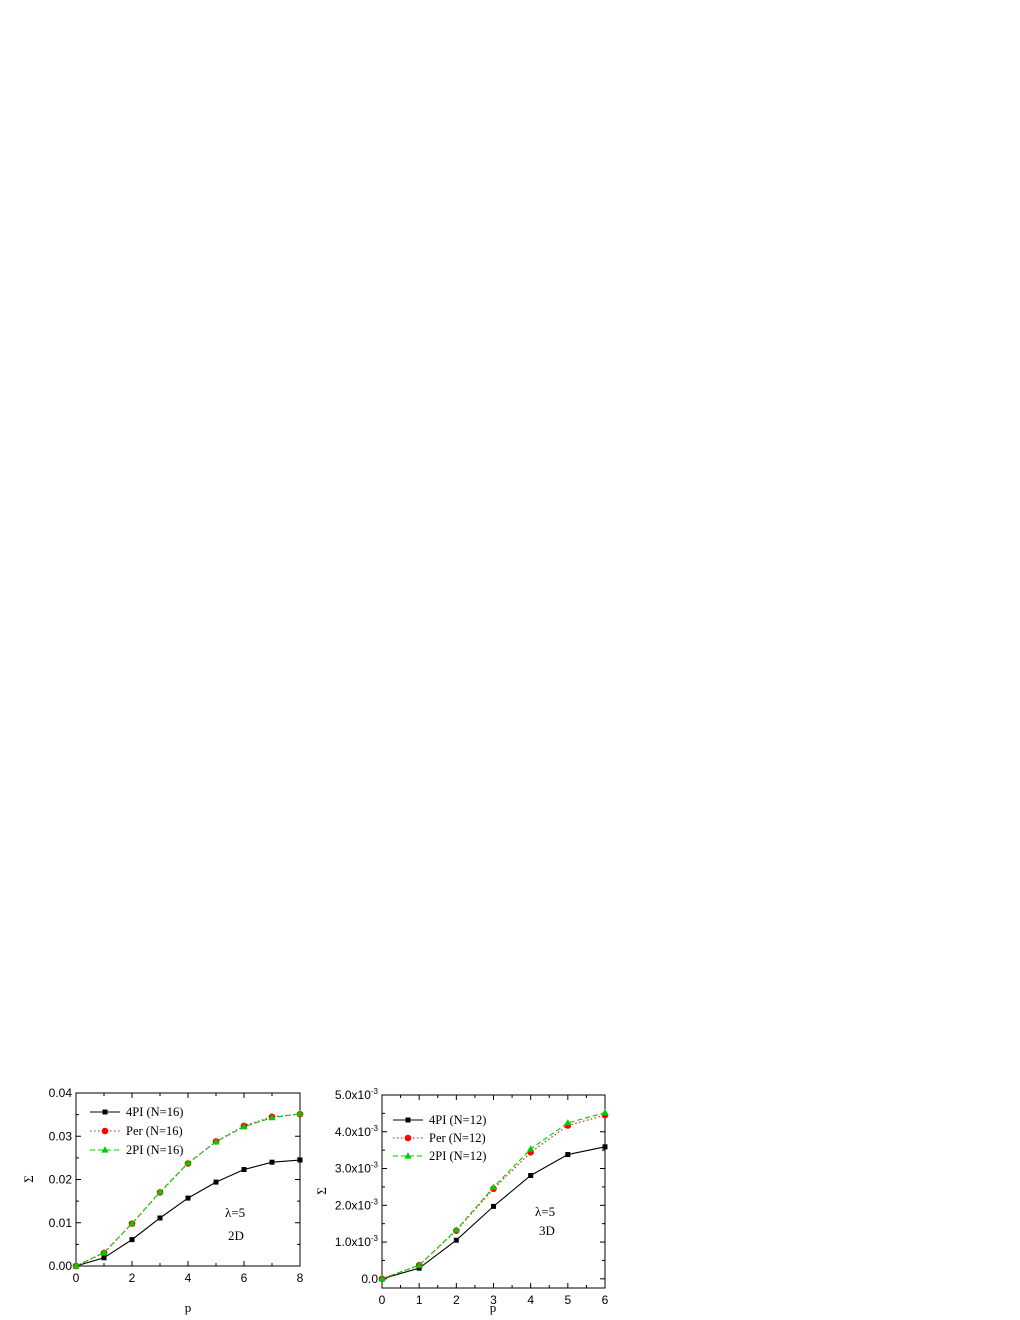  I want to click on annotation-dimension: 3D, so click(547, 1230).